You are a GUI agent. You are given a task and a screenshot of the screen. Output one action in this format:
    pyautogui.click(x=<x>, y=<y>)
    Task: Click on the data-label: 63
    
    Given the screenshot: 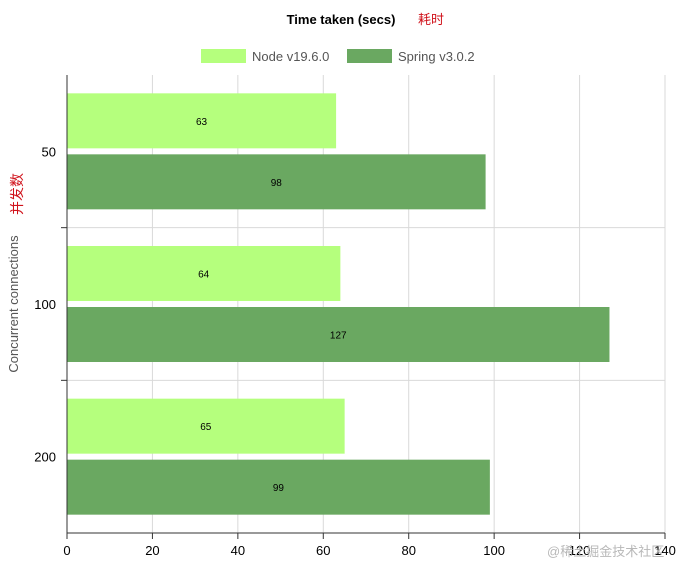 What is the action you would take?
    pyautogui.click(x=202, y=122)
    